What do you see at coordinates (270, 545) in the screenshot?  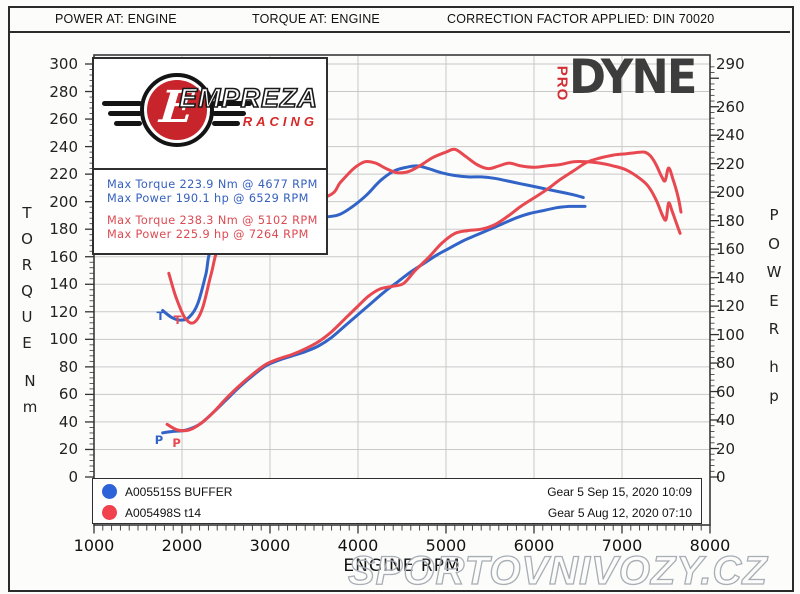 I see `x-axis-tick-label: 3000` at bounding box center [270, 545].